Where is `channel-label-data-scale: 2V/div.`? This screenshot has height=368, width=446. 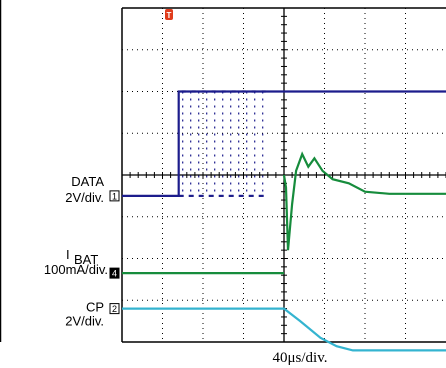 channel-label-data-scale: 2V/div. is located at coordinates (84, 197).